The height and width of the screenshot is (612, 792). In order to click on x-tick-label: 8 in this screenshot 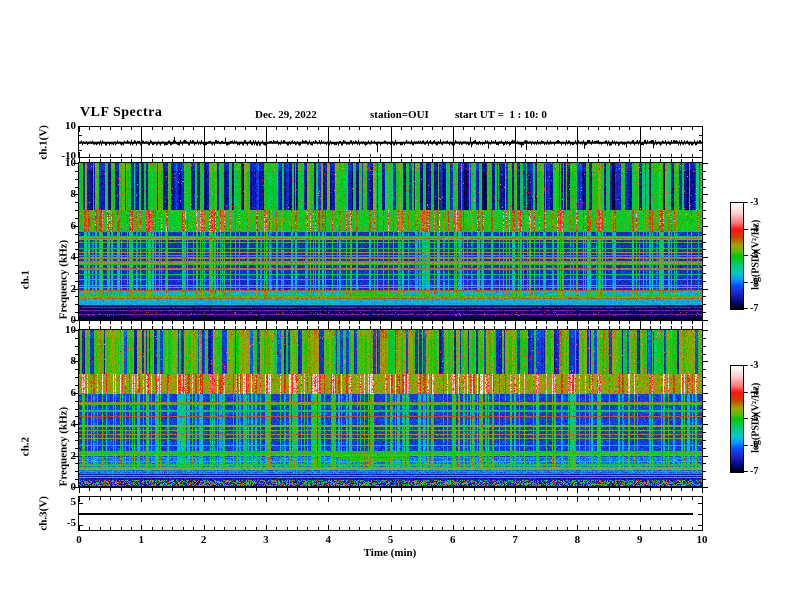, I will do `click(577, 540)`.